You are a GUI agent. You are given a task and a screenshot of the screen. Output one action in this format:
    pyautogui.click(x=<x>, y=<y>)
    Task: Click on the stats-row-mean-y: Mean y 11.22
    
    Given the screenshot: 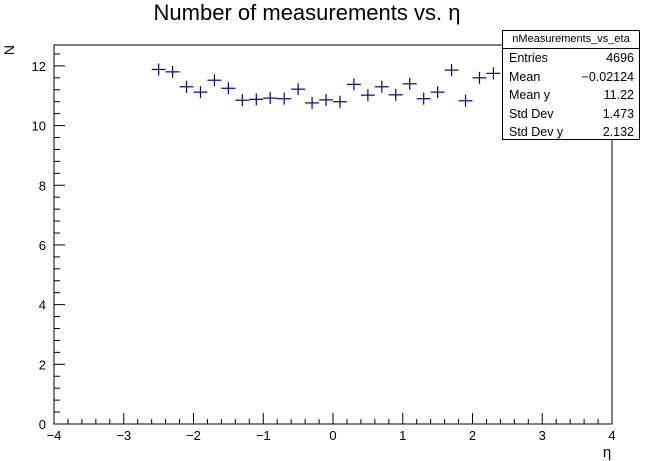 What is the action you would take?
    pyautogui.click(x=571, y=95)
    